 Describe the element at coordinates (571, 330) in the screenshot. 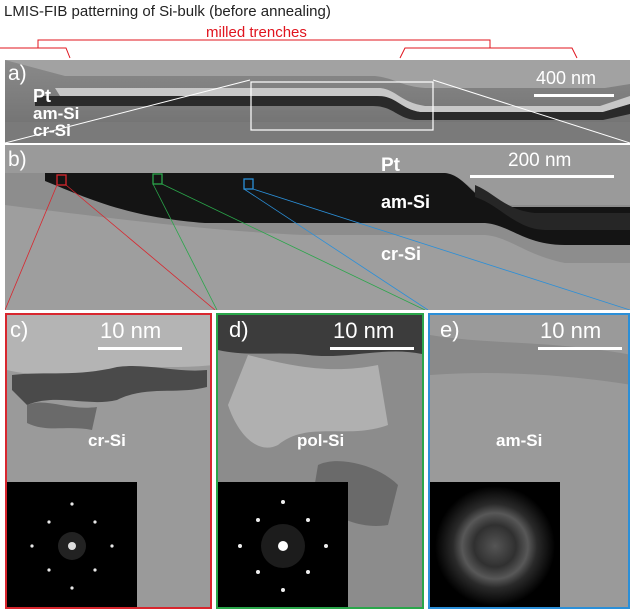

I see `panel-e-scale-text: 10 nm` at that location.